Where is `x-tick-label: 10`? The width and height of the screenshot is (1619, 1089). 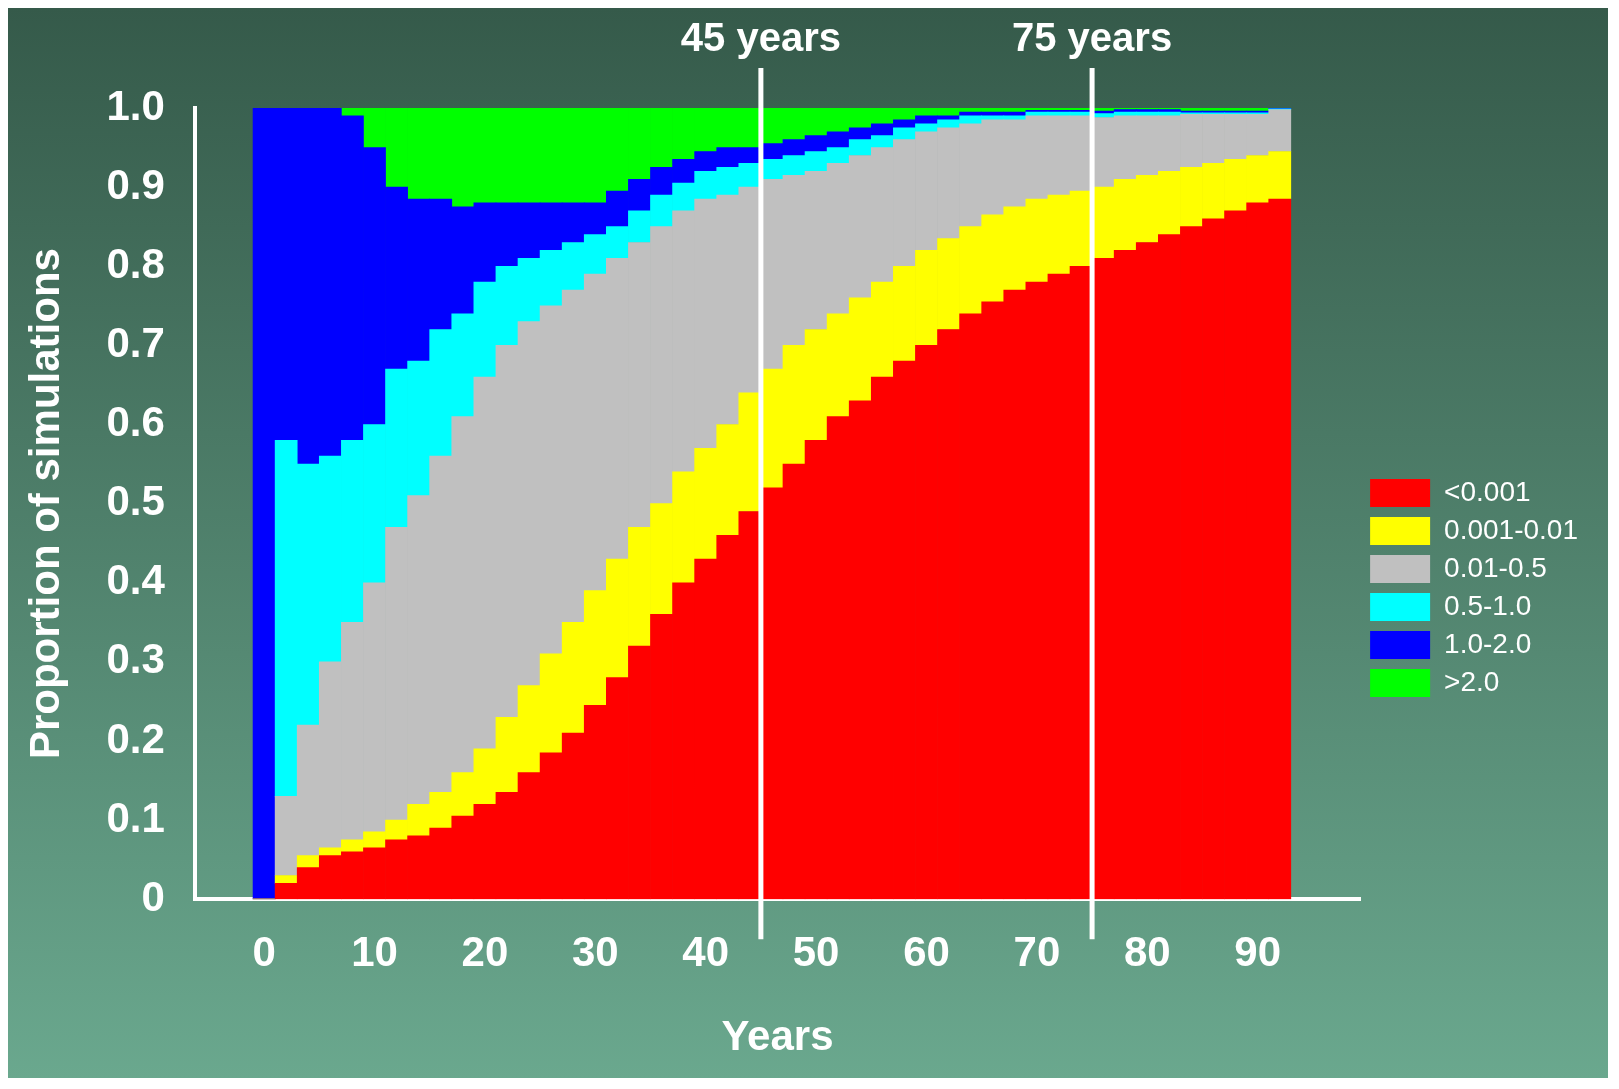
x-tick-label: 10 is located at coordinates (374, 951).